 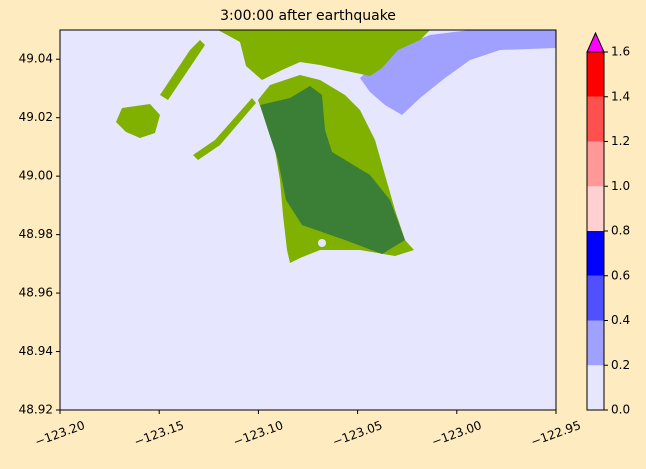 What do you see at coordinates (620, 320) in the screenshot?
I see `colorbar-tick-label: 0.4` at bounding box center [620, 320].